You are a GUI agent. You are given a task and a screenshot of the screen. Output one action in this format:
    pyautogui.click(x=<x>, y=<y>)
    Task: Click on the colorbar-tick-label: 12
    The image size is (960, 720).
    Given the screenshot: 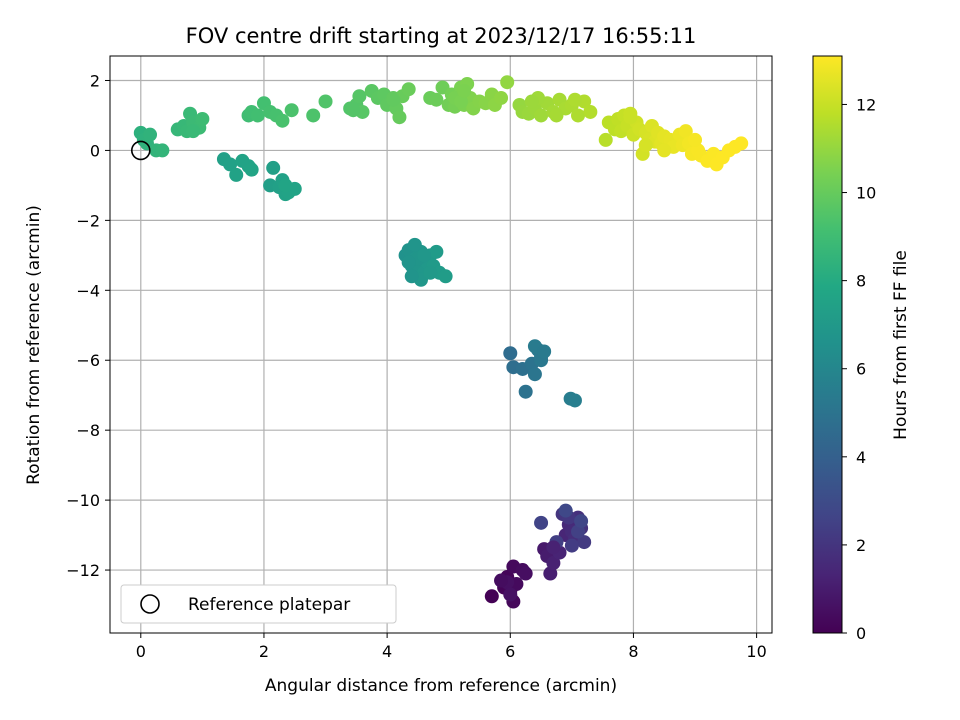 What is the action you would take?
    pyautogui.click(x=866, y=104)
    